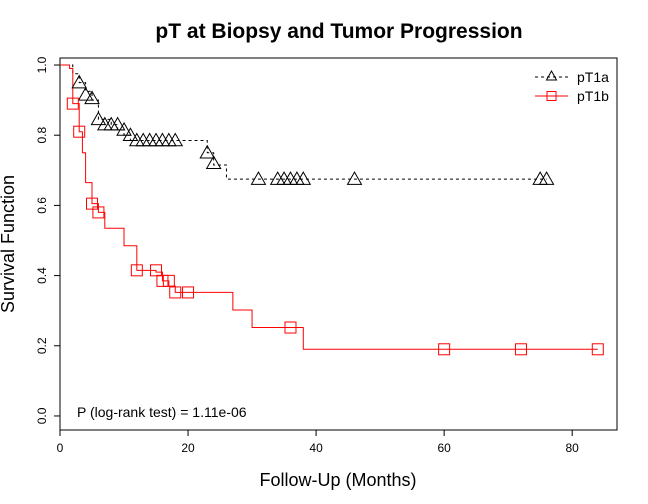 This screenshot has width=648, height=504. I want to click on y-tick-label: 0.8, so click(42, 135).